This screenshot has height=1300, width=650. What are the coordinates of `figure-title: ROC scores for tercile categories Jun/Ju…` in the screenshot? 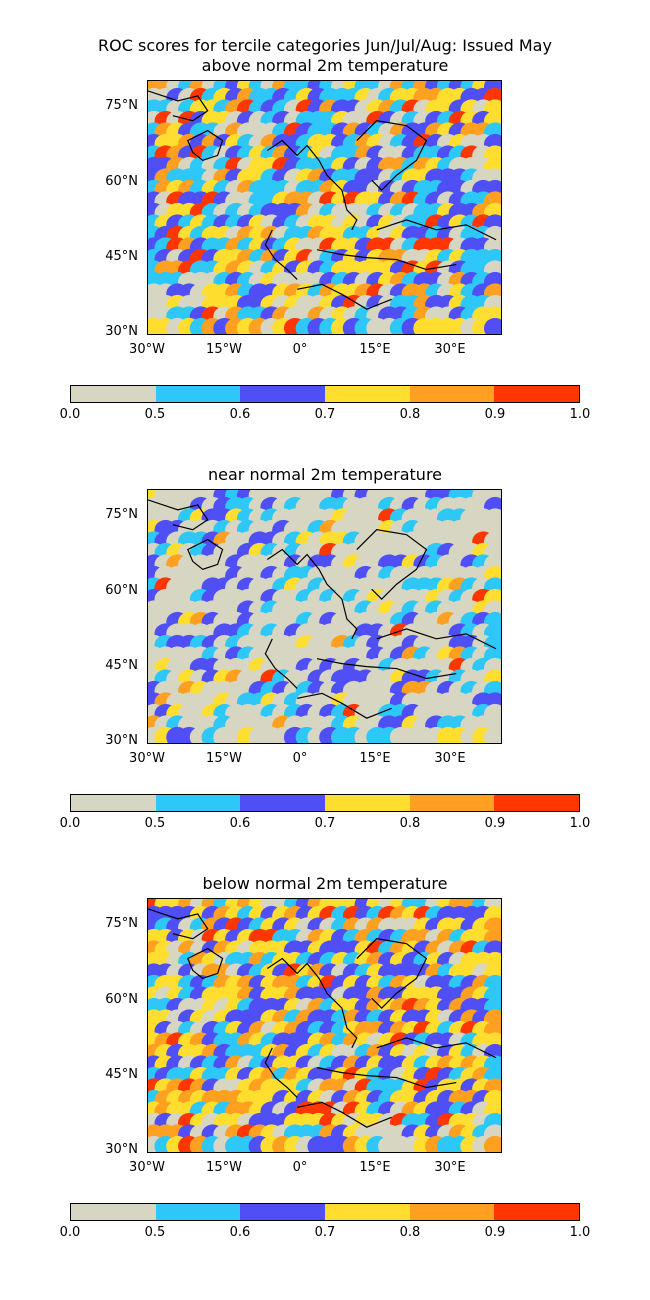 It's located at (325, 45).